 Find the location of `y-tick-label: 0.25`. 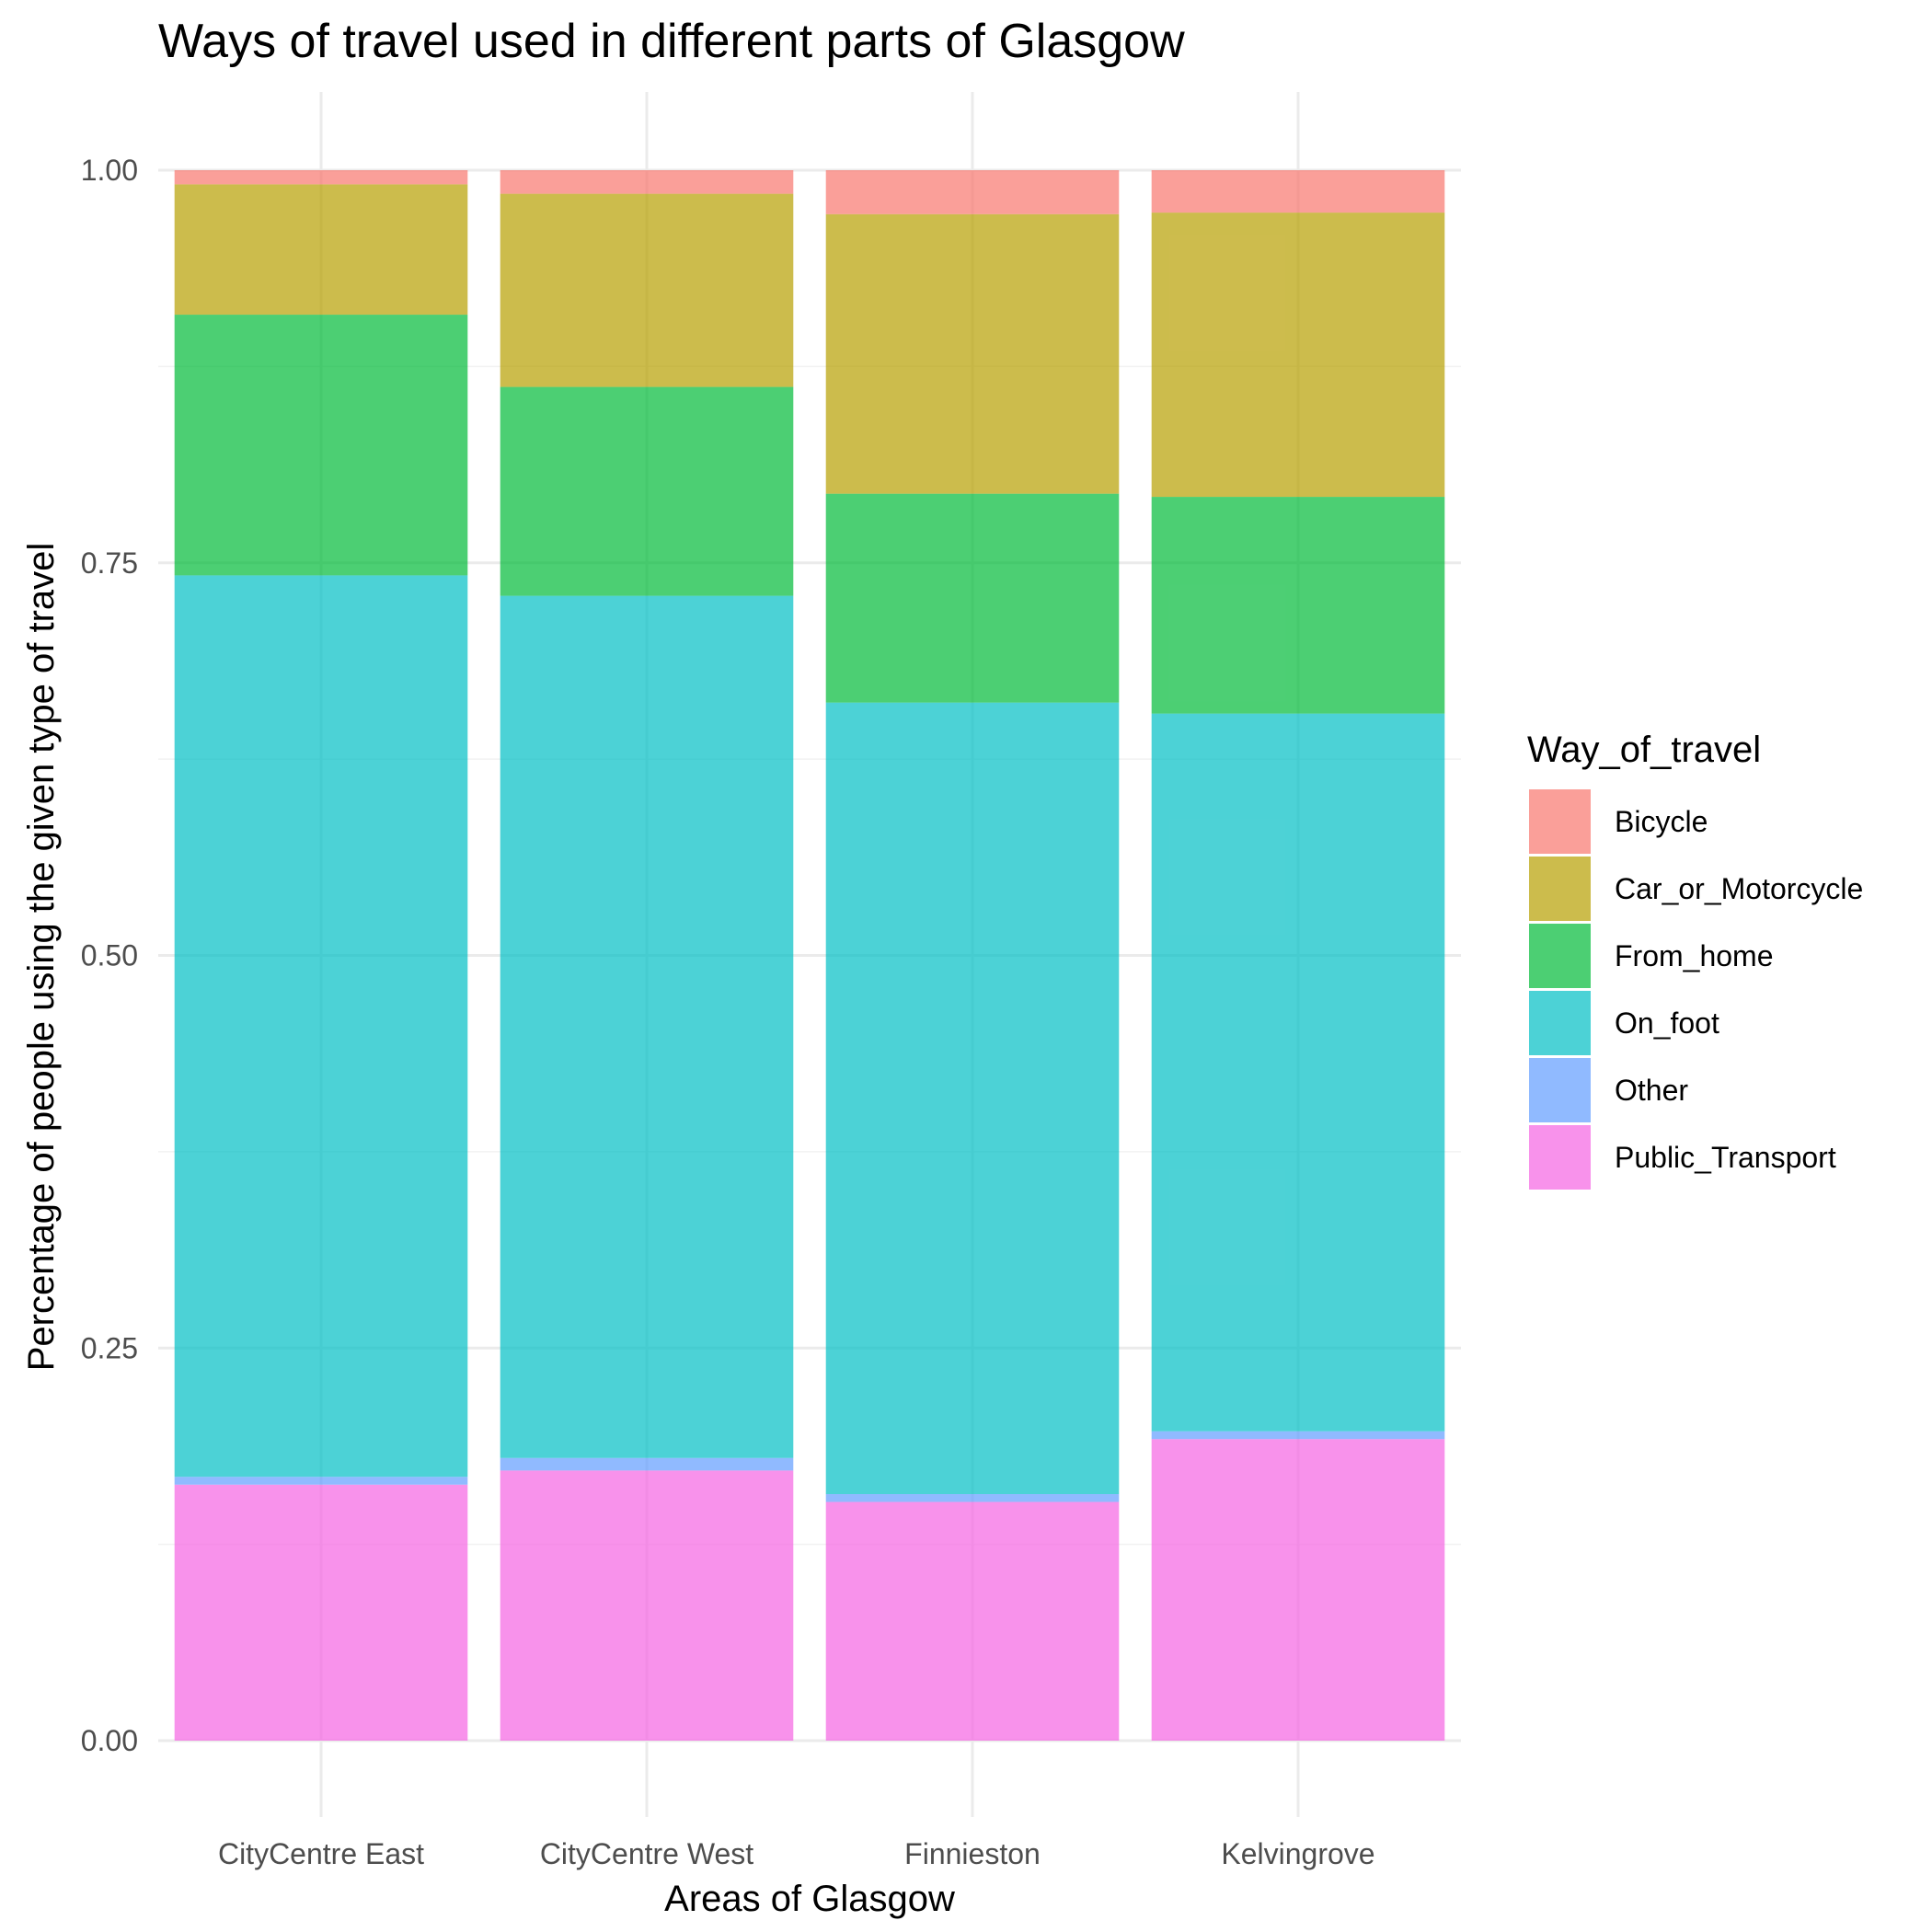

y-tick-label: 0.25 is located at coordinates (109, 1347).